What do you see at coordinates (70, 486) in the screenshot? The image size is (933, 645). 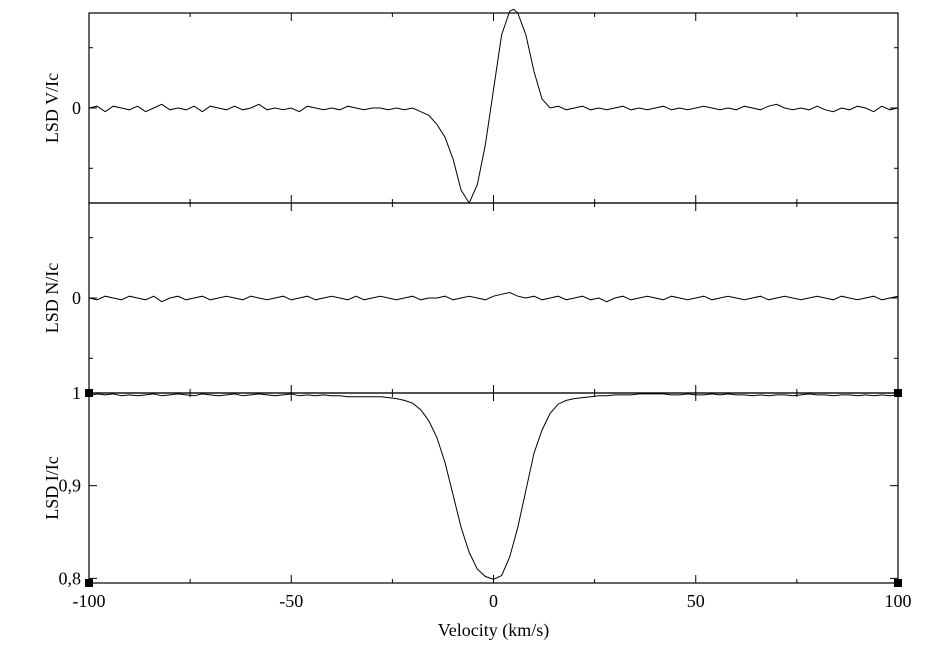 I see `y-tick-label: 0,9` at bounding box center [70, 486].